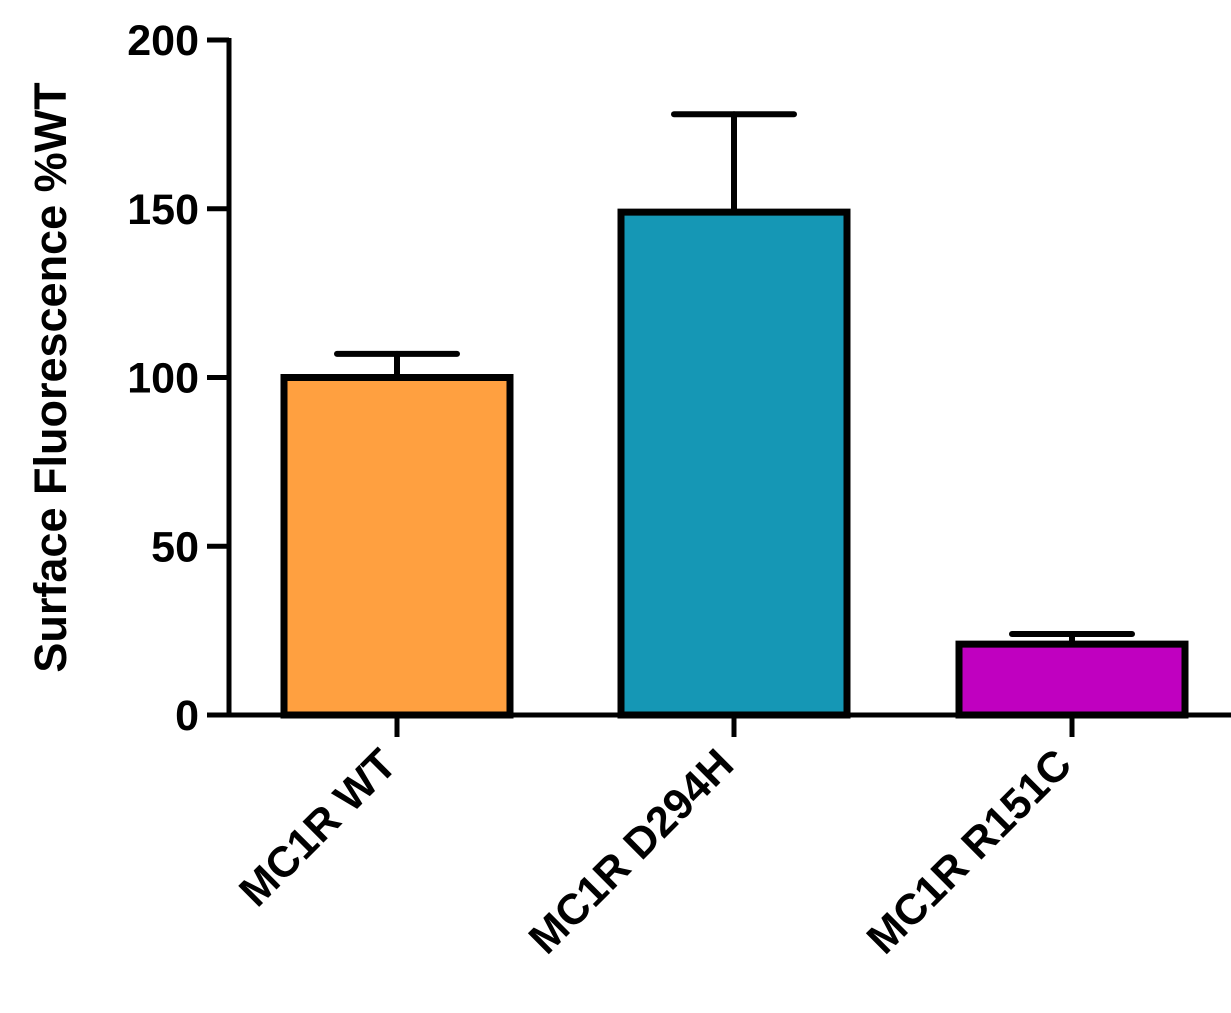  What do you see at coordinates (163, 41) in the screenshot?
I see `y-tick-label-200: 200` at bounding box center [163, 41].